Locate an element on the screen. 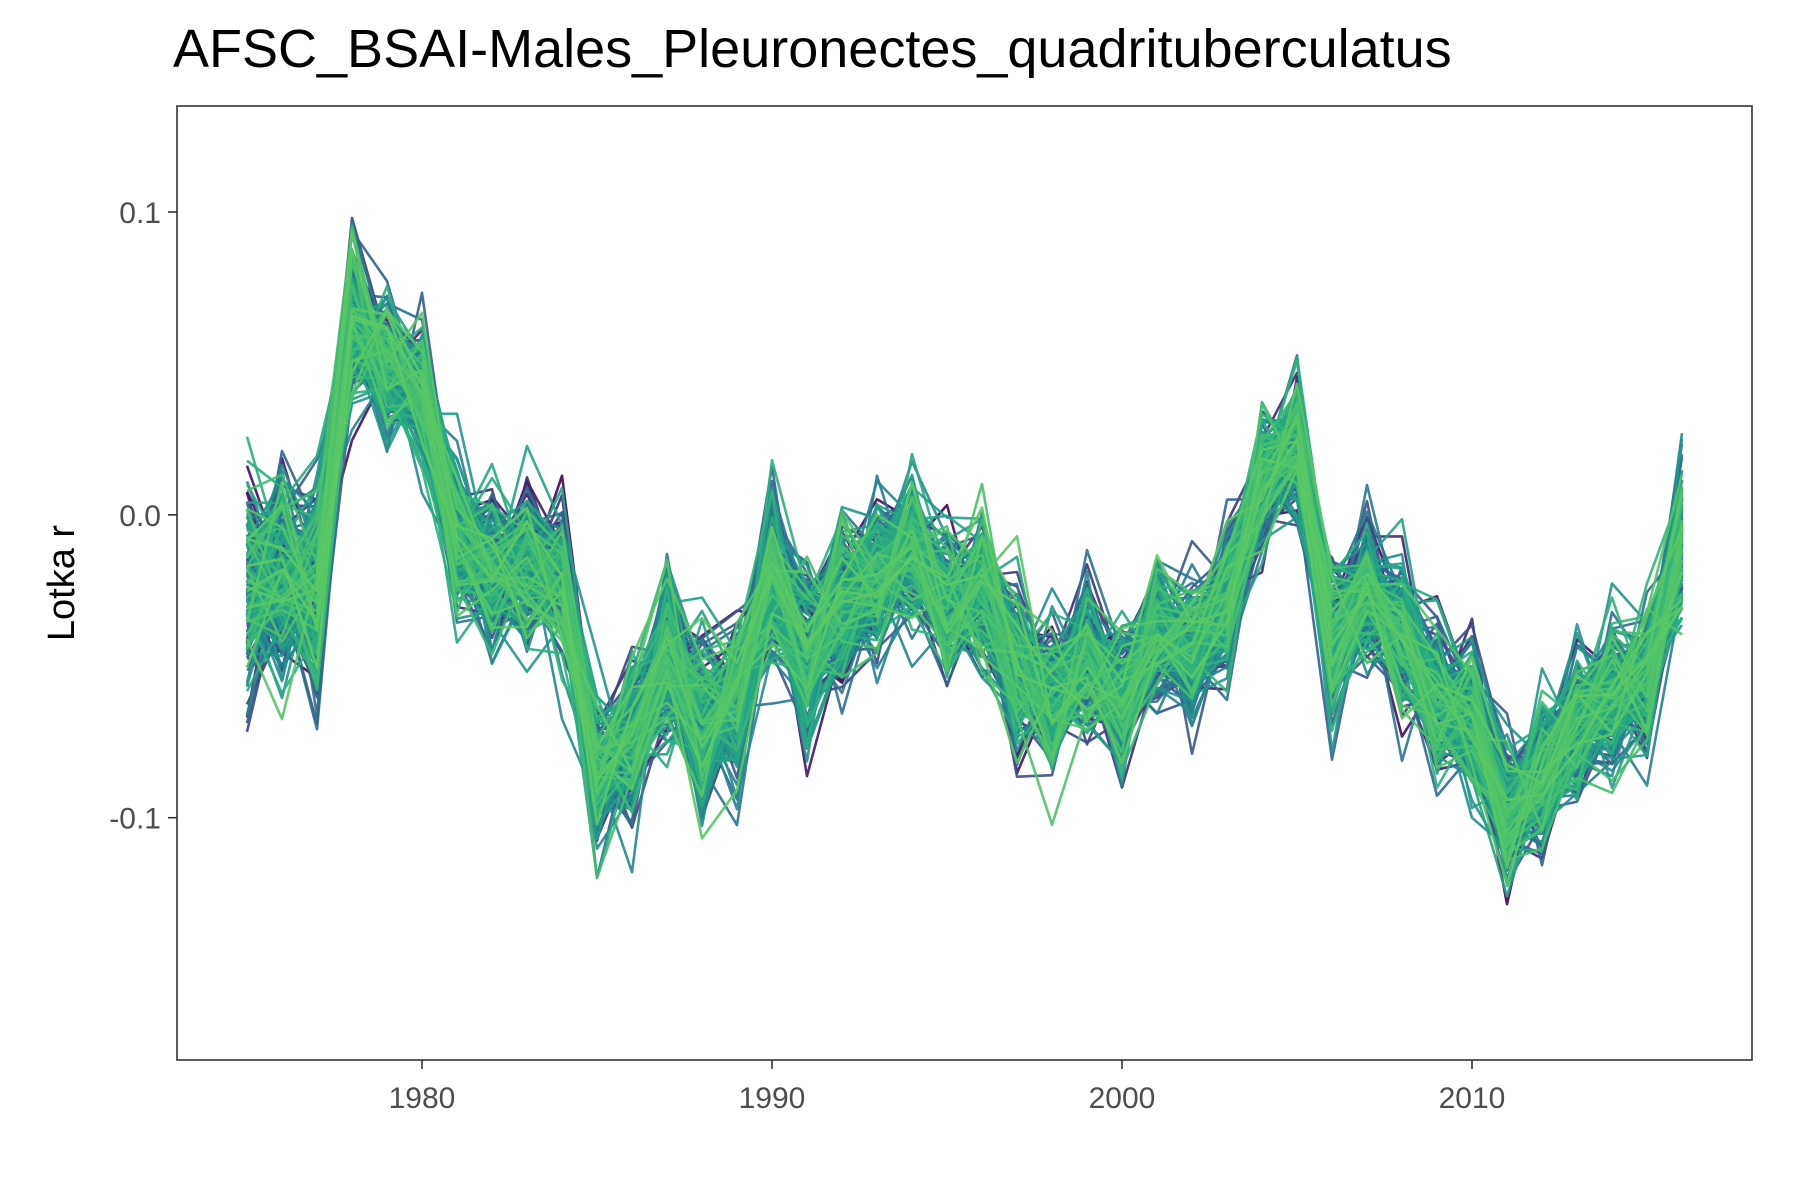  x-tick-label-2000: 2000 is located at coordinates (1122, 1098).